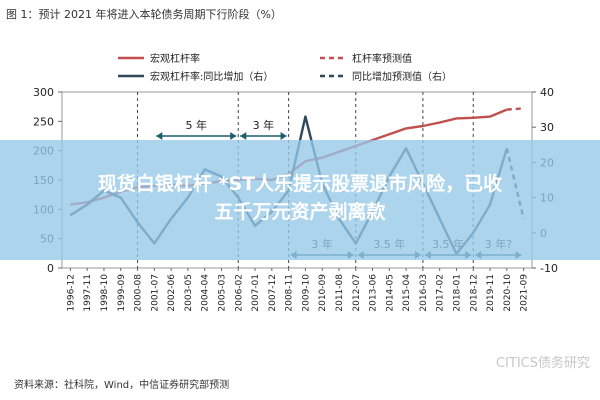  I want to click on banner-headline: 现货白银杠杆 *ST人乐提示股票退市风险，已收 五千万元资产剥离款, so click(300, 198).